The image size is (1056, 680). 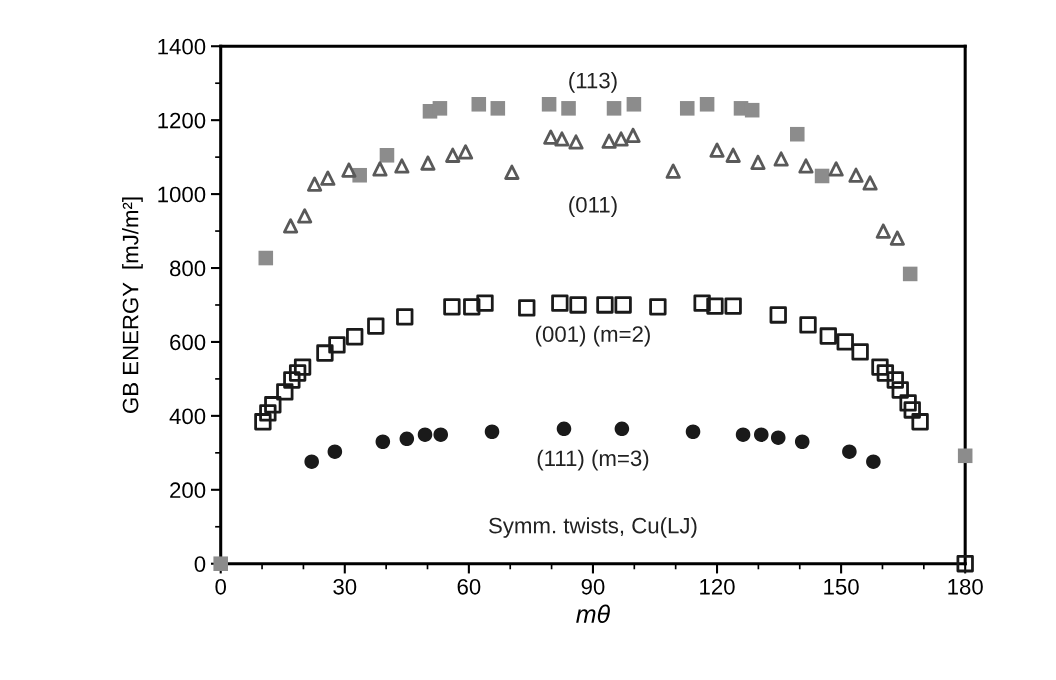 What do you see at coordinates (187, 416) in the screenshot?
I see `y-tick-label: 400` at bounding box center [187, 416].